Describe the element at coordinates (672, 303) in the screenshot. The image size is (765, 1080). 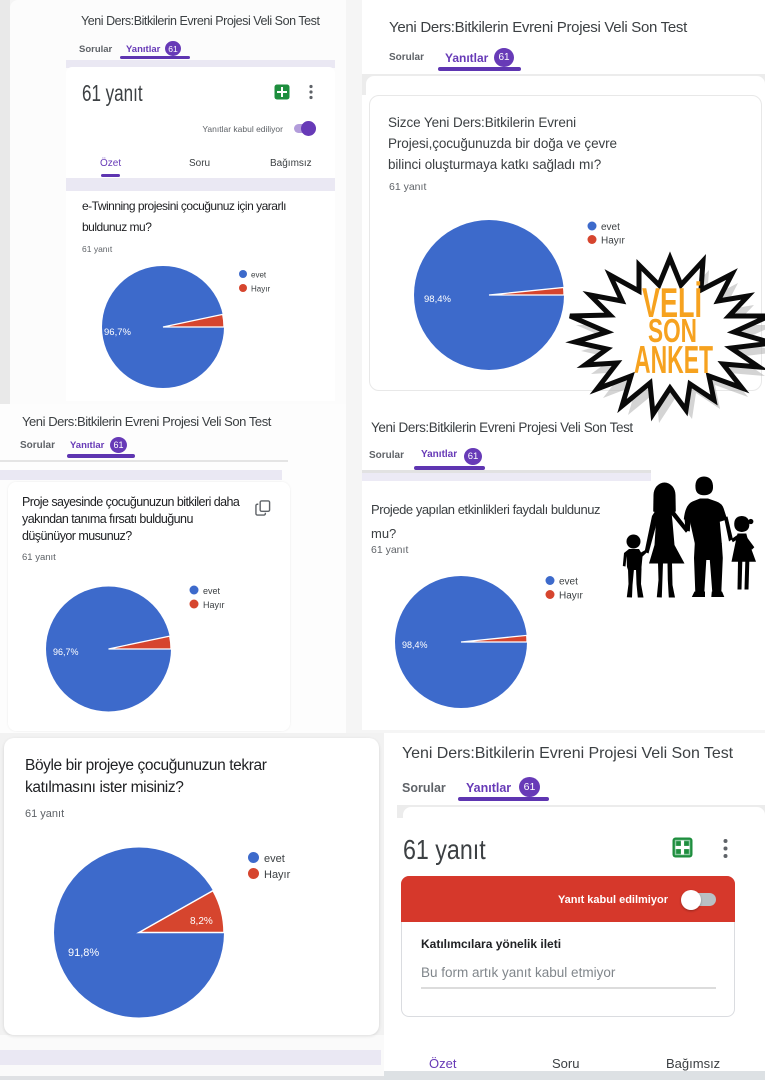
I see `svg-text: VELİ` at that location.